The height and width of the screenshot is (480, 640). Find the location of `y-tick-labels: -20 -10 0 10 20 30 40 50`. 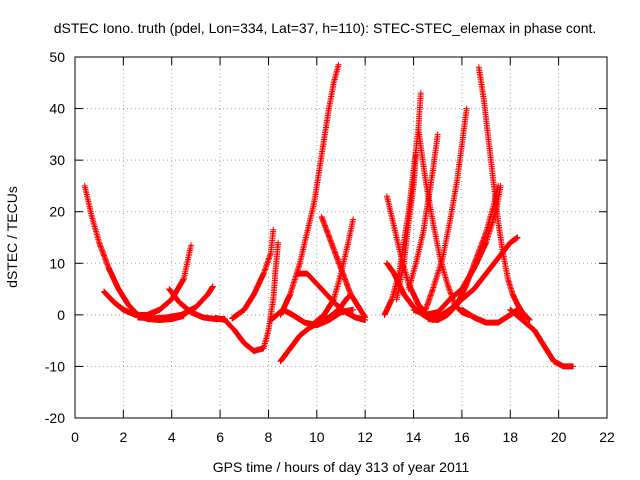

y-tick-labels: -20 -10 0 10 20 30 40 50 is located at coordinates (55, 237).